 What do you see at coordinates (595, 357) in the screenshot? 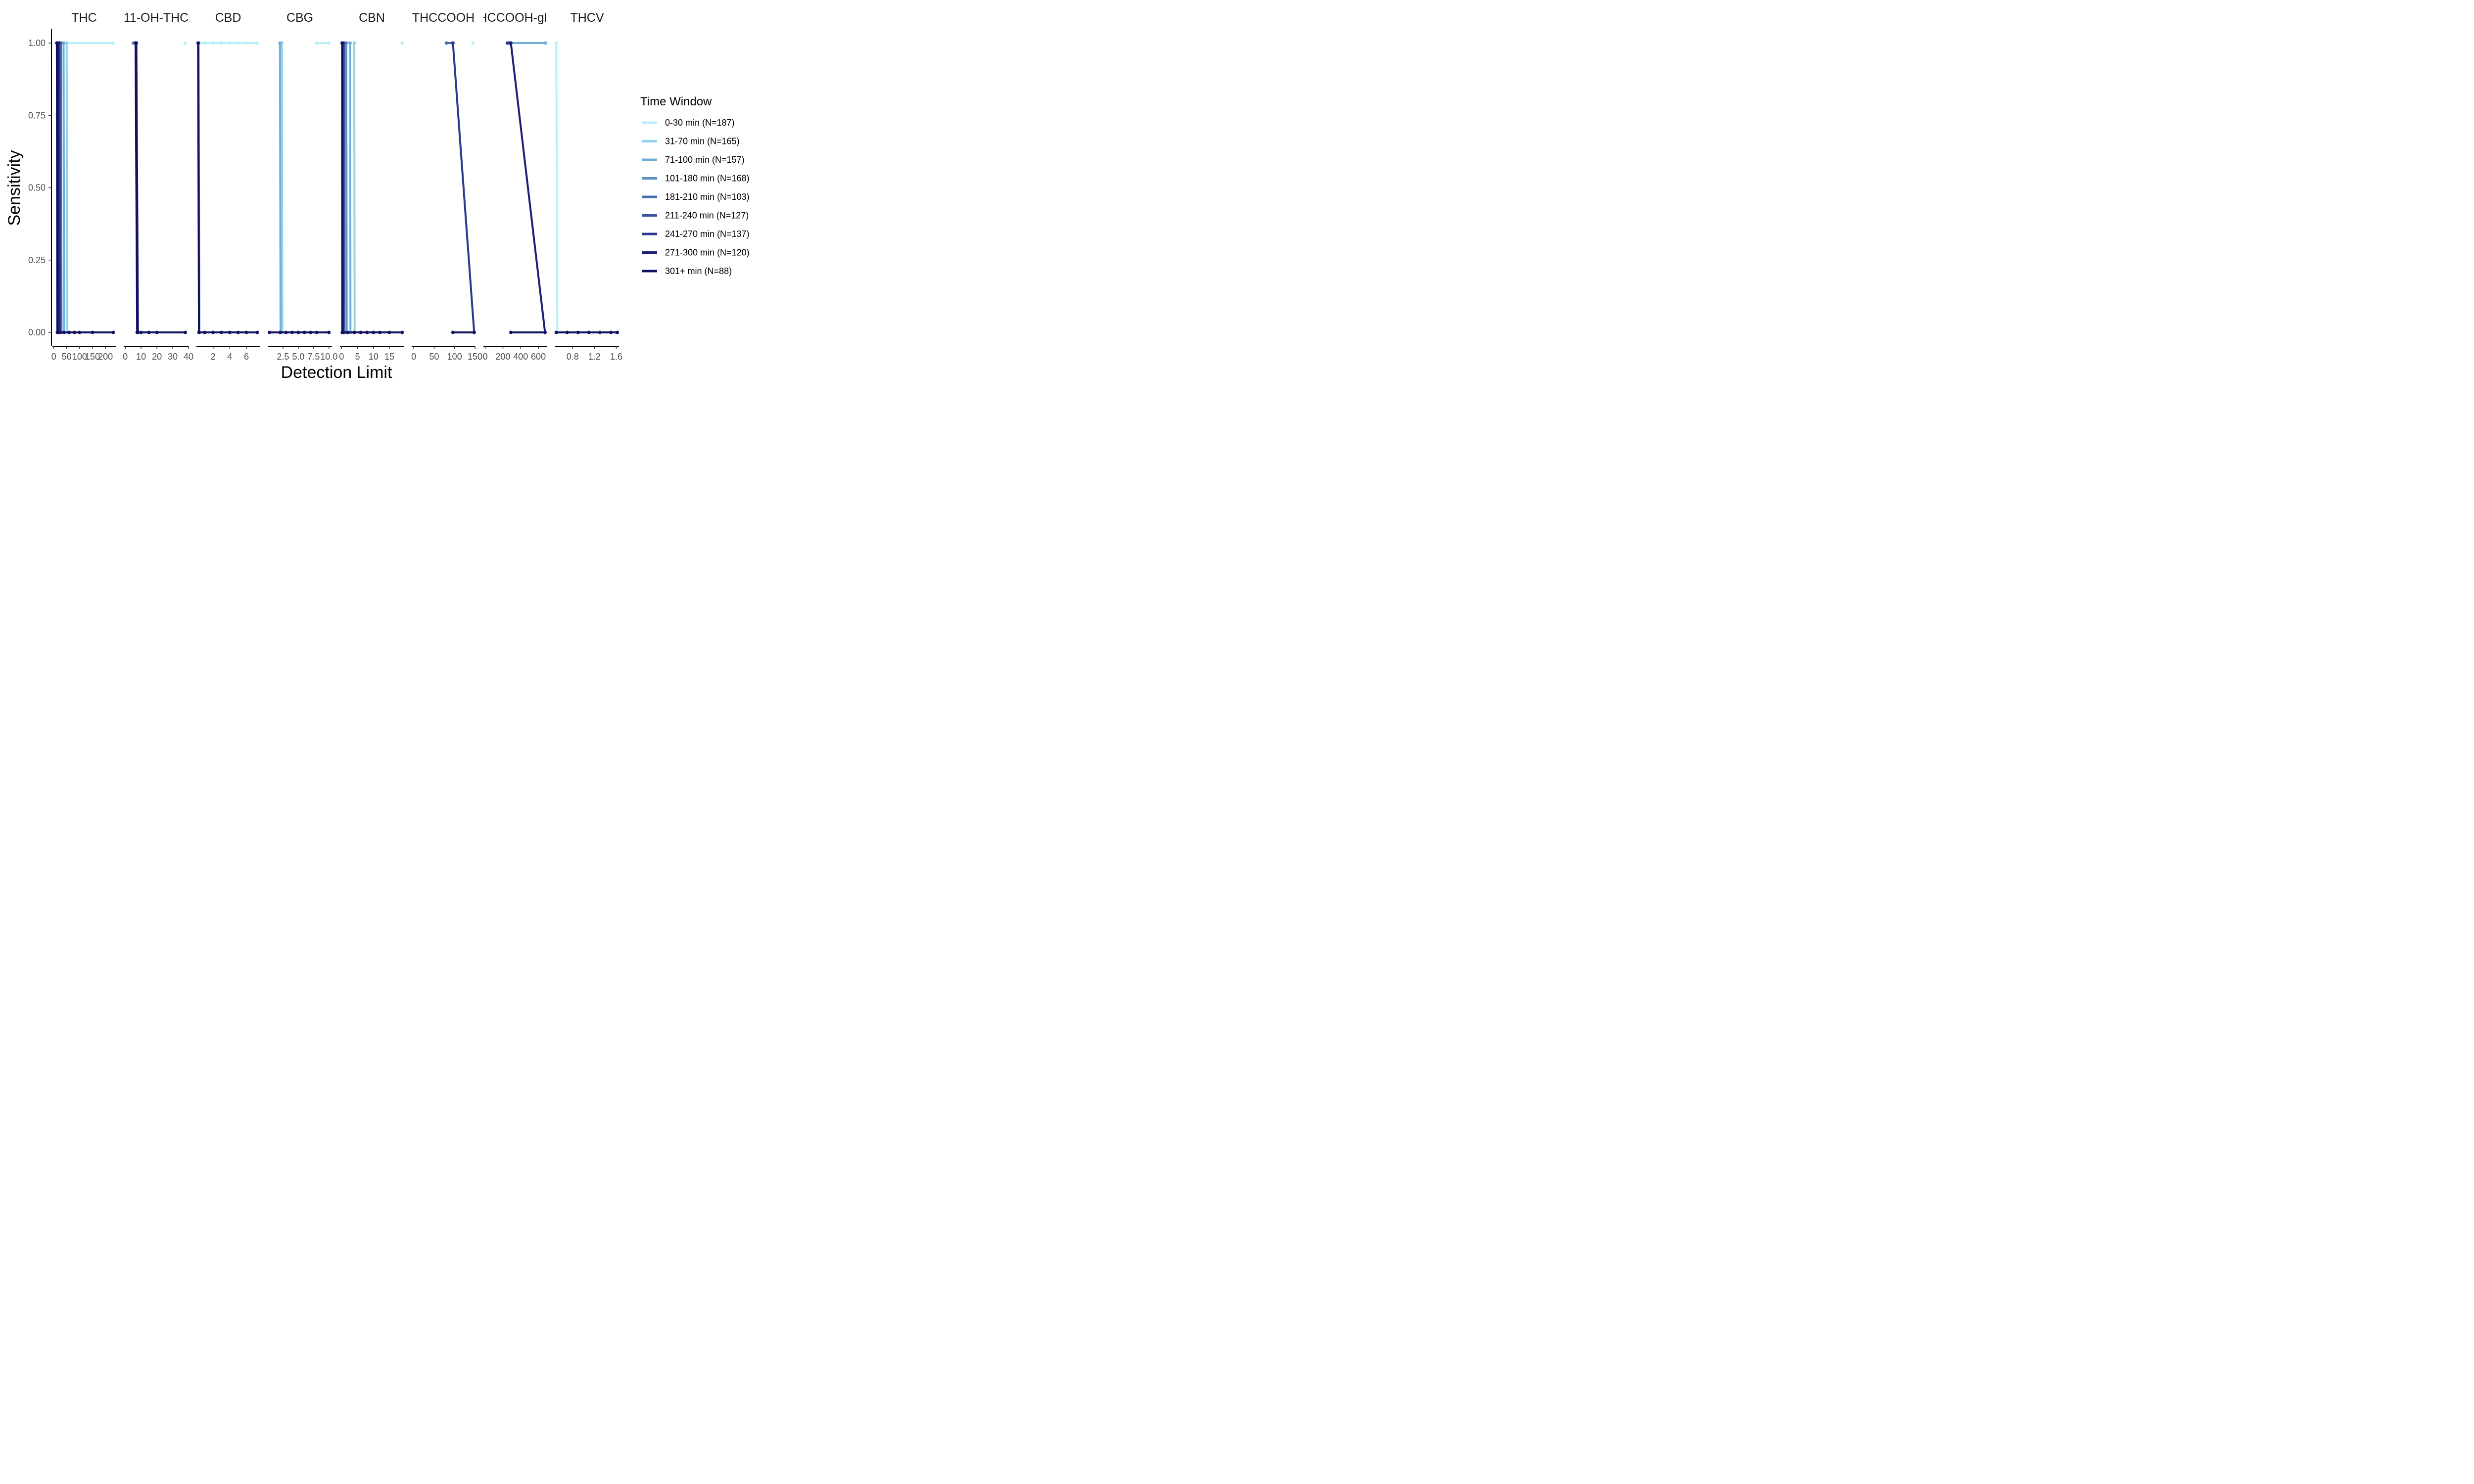
I see `x-tick-label: 1.2` at bounding box center [595, 357].